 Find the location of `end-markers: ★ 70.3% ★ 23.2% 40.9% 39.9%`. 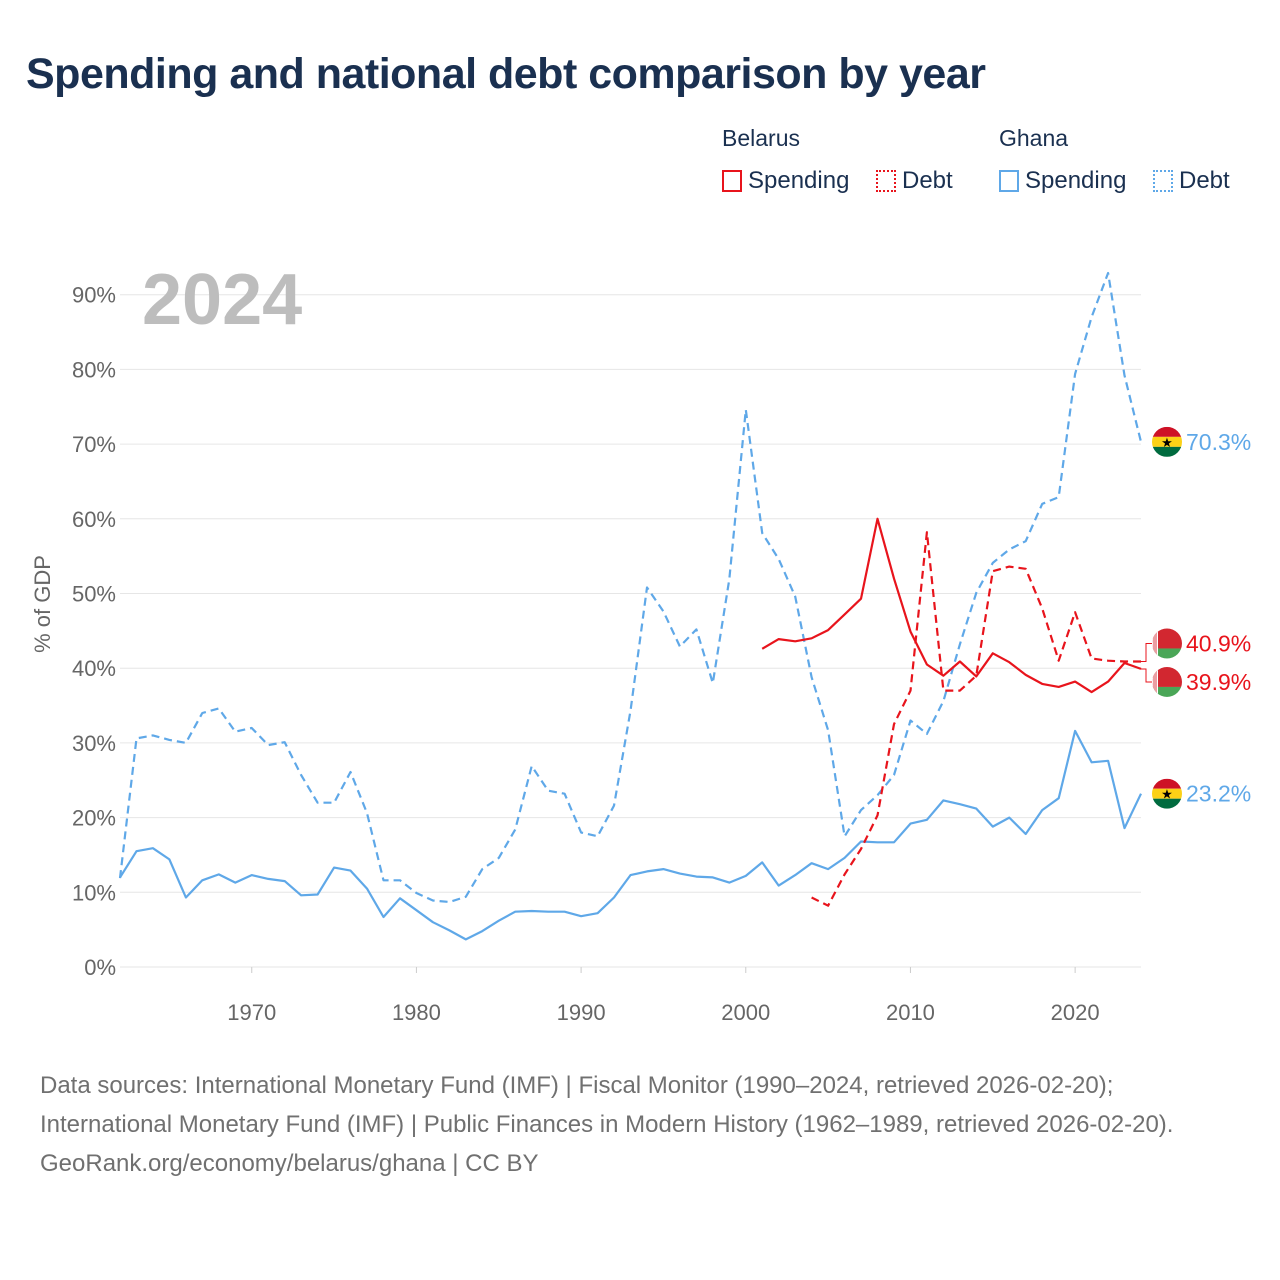

end-markers: ★ 70.3% ★ 23.2% 40.9% 39.9% is located at coordinates (1196, 617).